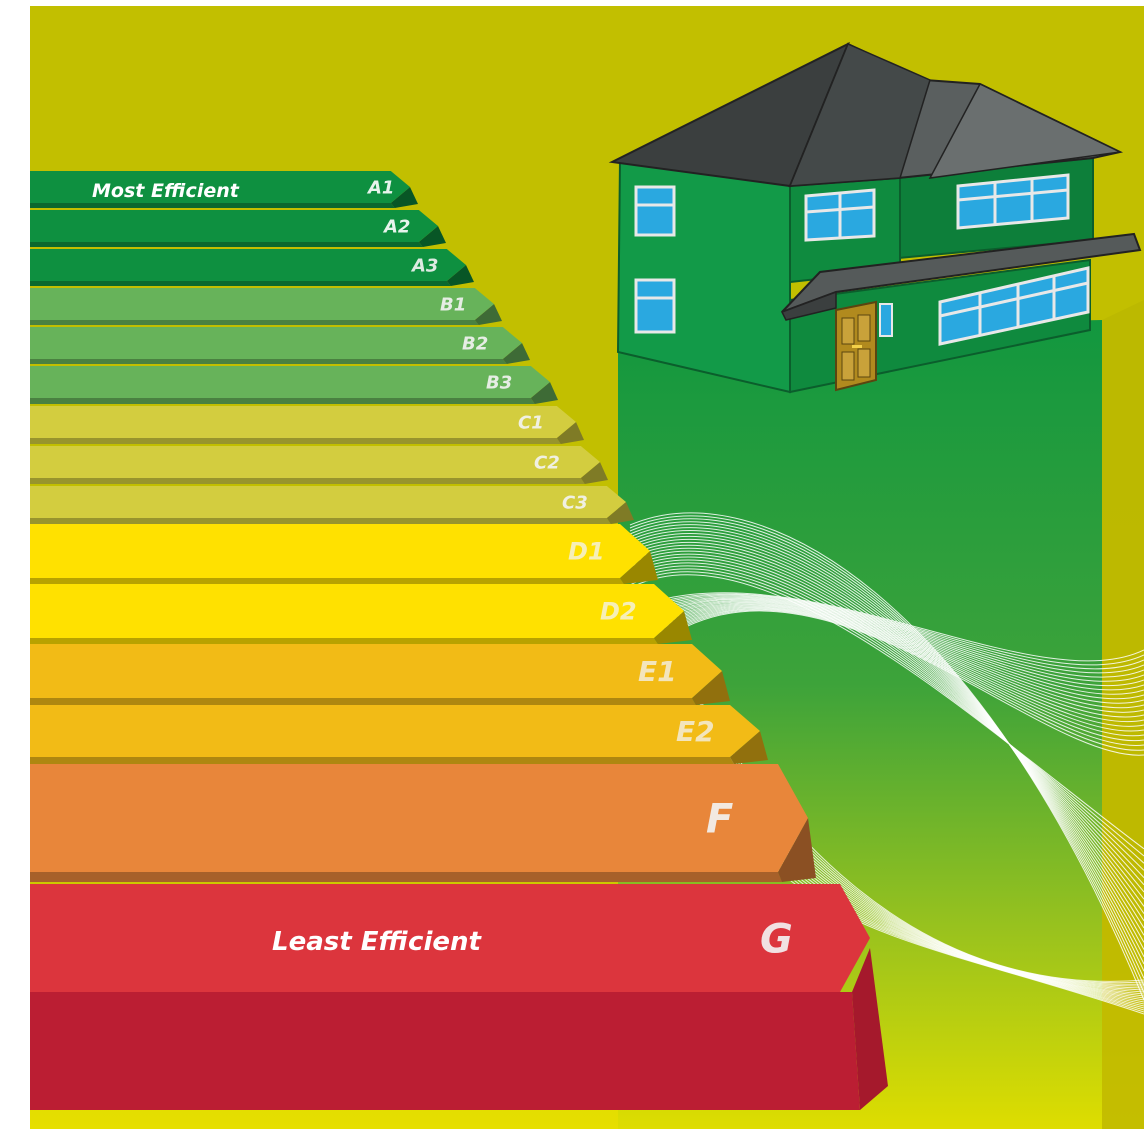 The image size is (1144, 1129). I want to click on band-d2: D2, so click(361, 614).